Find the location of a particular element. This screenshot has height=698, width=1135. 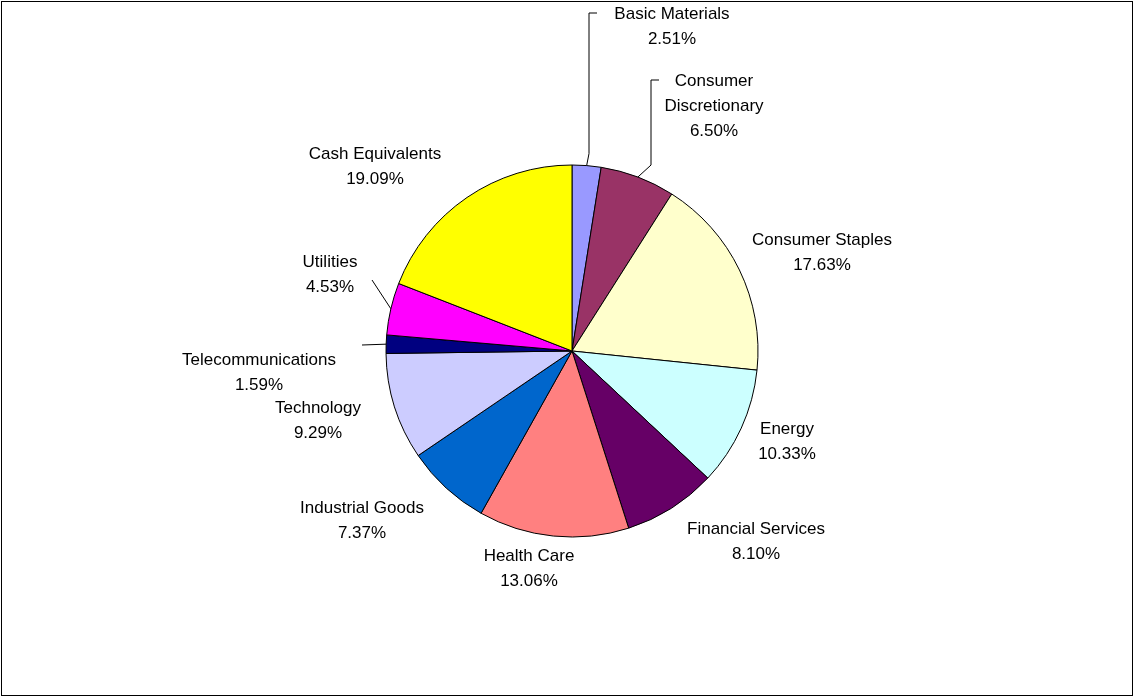

slice-label: Technology is located at coordinates (318, 407).